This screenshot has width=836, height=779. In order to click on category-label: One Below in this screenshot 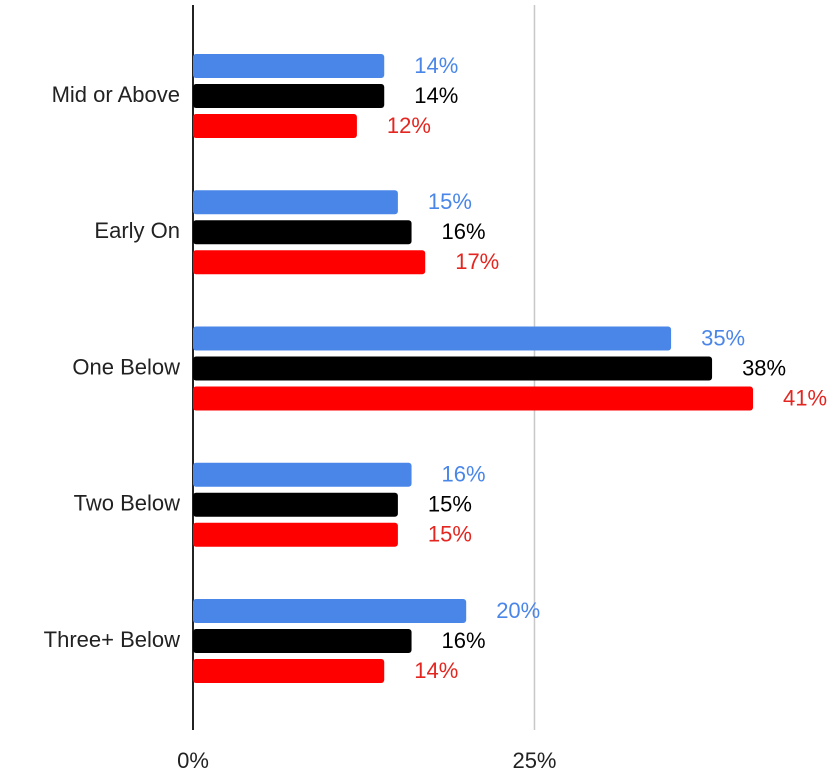, I will do `click(126, 366)`.